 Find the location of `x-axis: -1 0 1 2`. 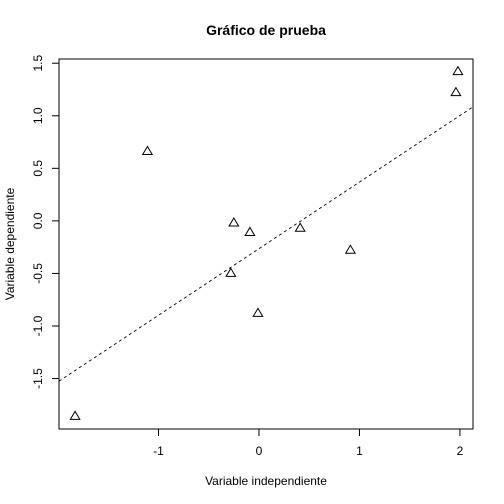

x-axis: -1 0 1 2 is located at coordinates (308, 443).